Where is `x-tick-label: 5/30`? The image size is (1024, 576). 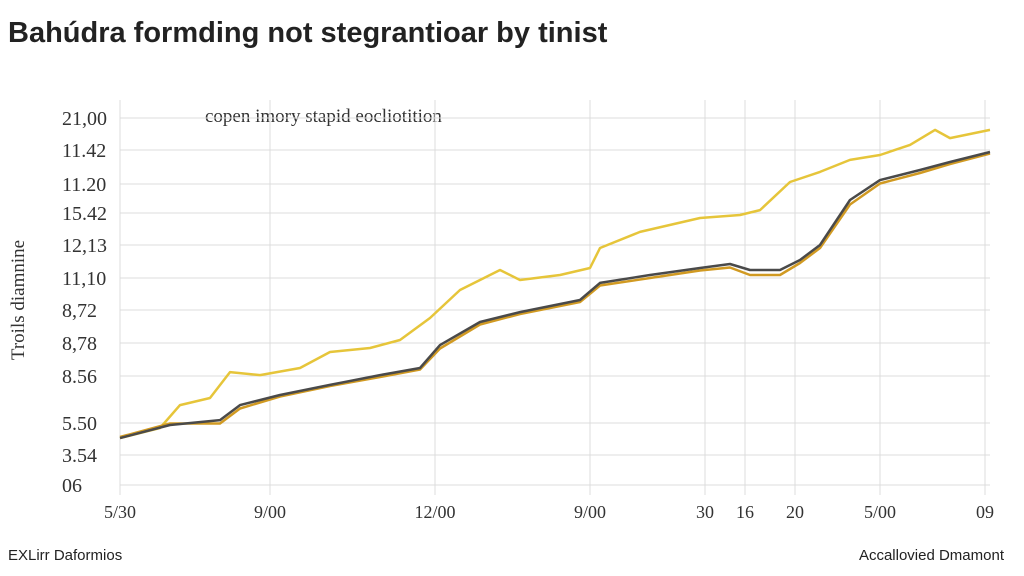
x-tick-label: 5/30 is located at coordinates (120, 512).